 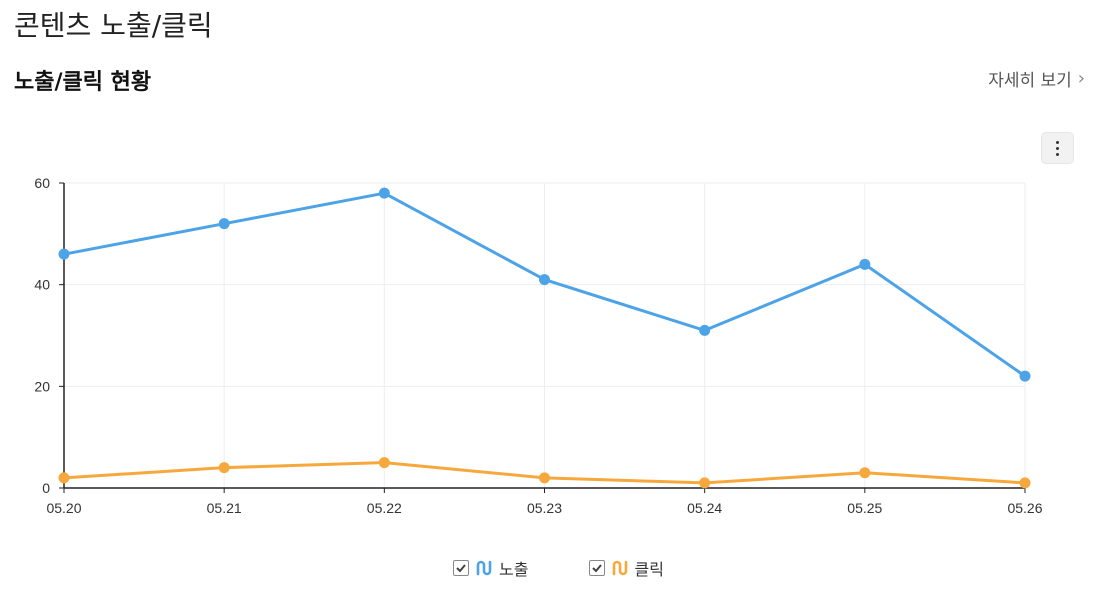 I want to click on detail-link: 자세히 보기 ›, so click(x=1036, y=78).